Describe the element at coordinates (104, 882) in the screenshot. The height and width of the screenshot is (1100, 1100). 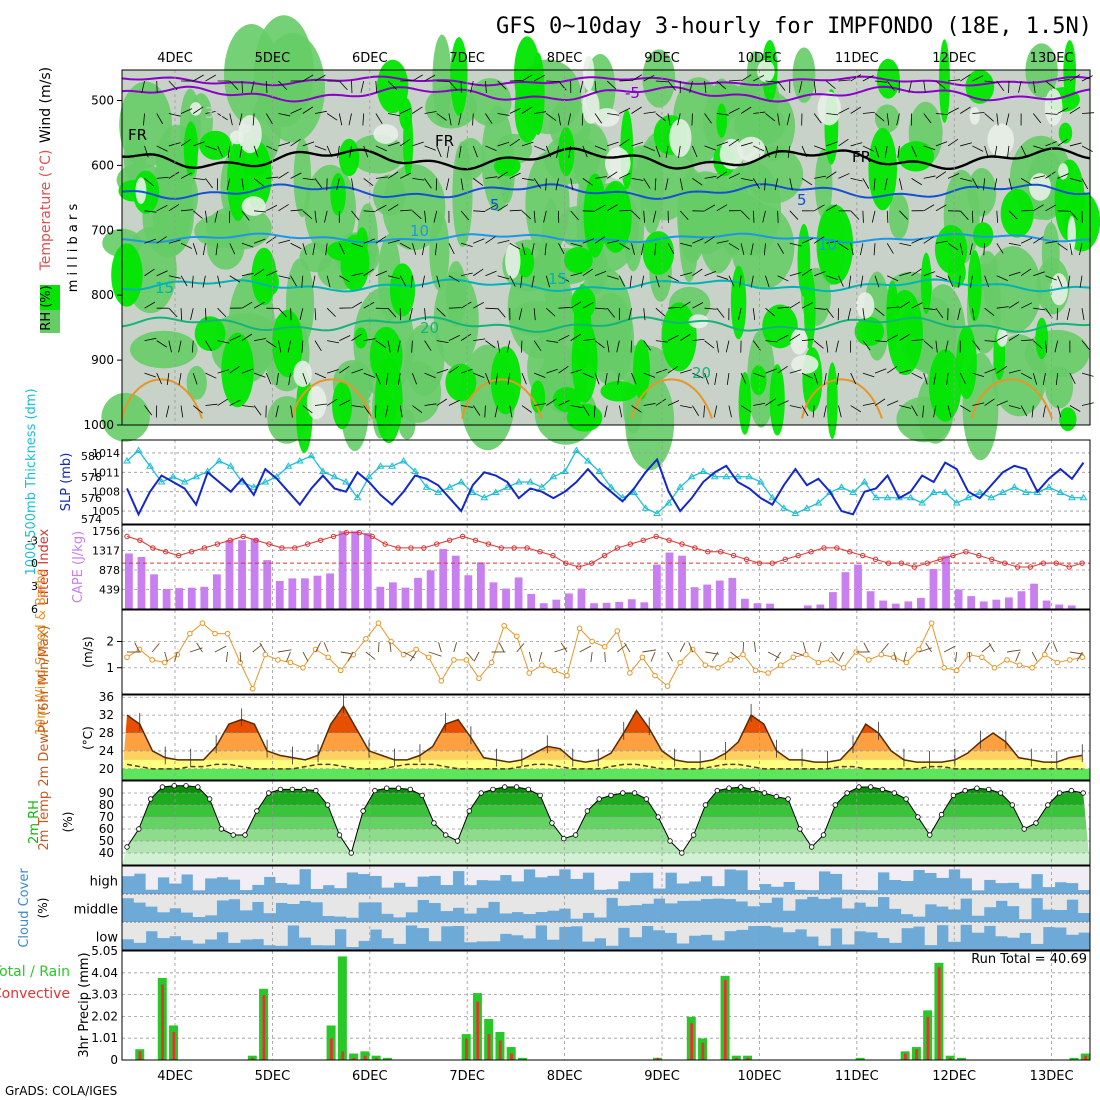
I see `cloud-level-label: high` at that location.